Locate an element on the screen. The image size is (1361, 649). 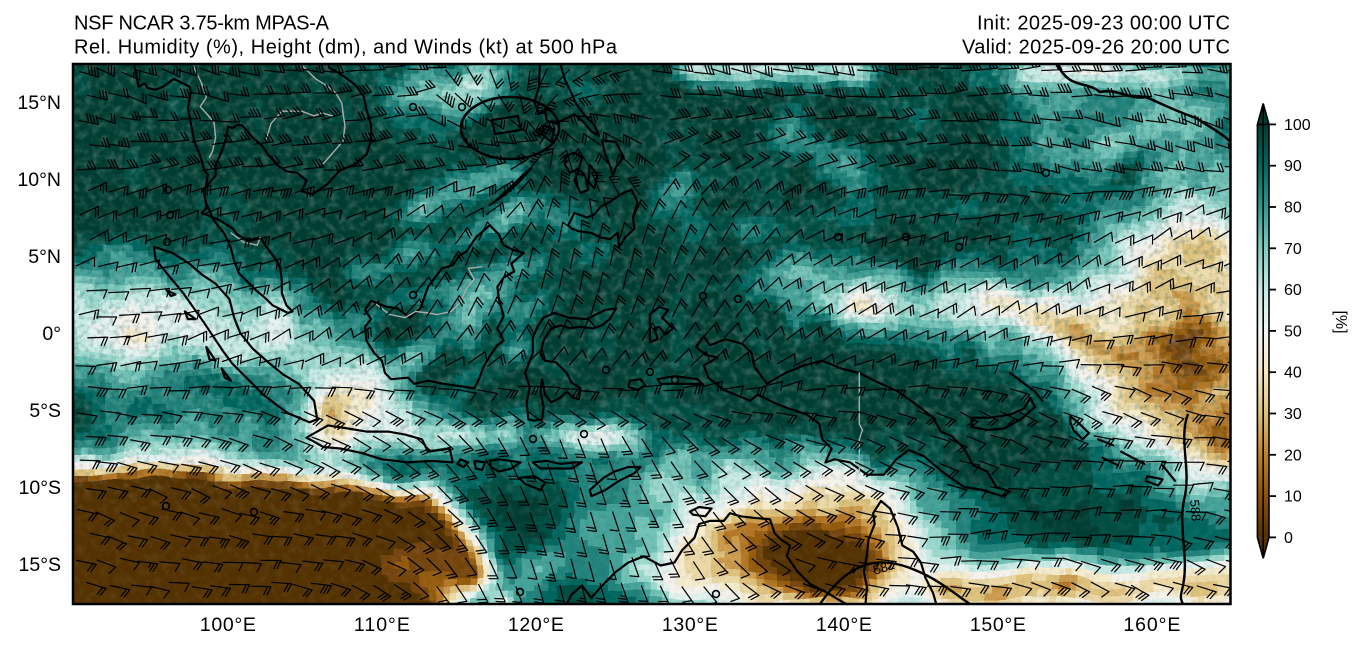
svg-text: Valid: 2025-09-26 20:00 UTC is located at coordinates (1096, 48).